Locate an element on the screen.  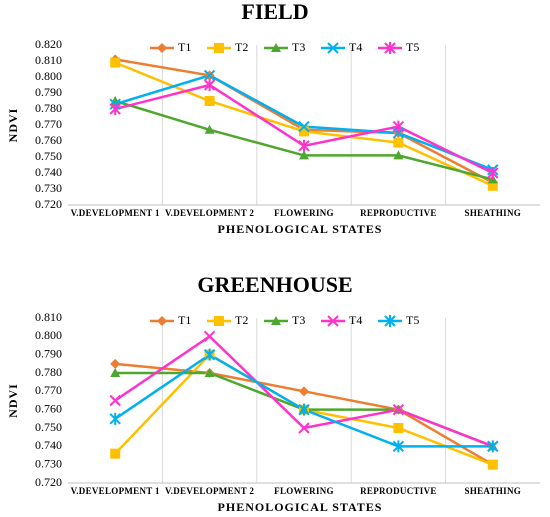
chart-title: FIELD is located at coordinates (274, 12).